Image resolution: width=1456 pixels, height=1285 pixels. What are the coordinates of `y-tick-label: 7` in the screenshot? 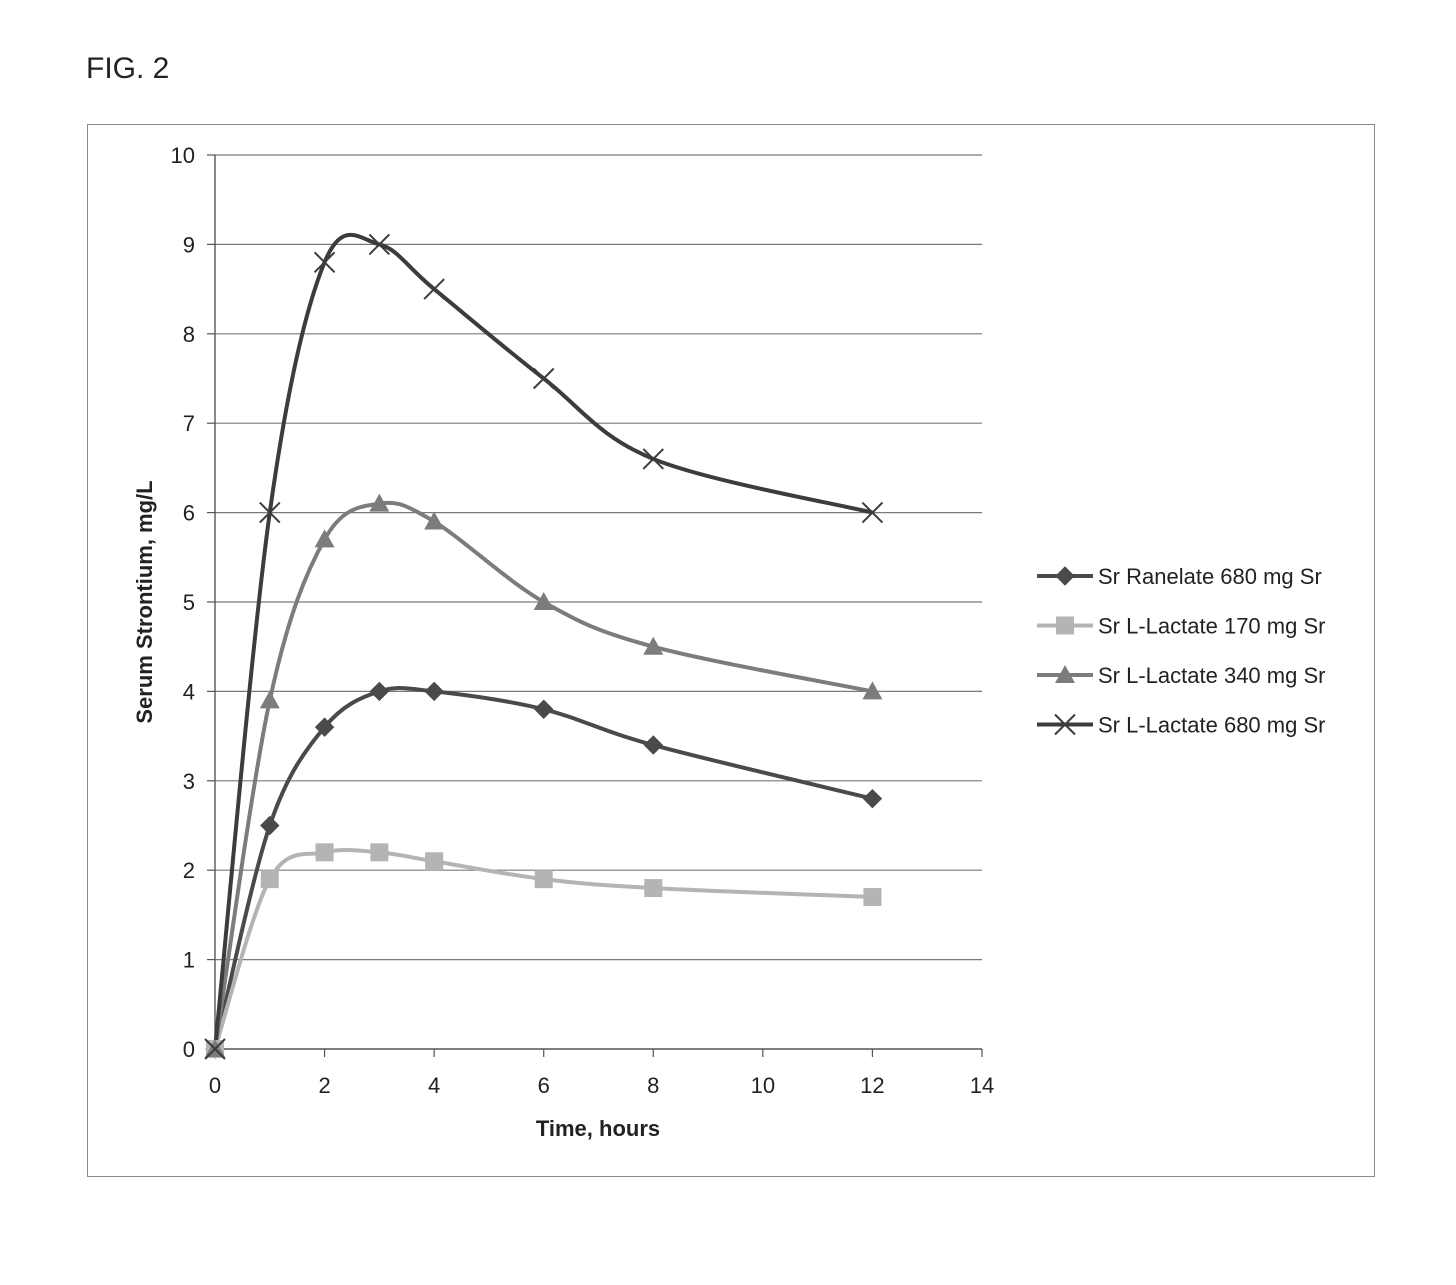 It's located at (189, 423).